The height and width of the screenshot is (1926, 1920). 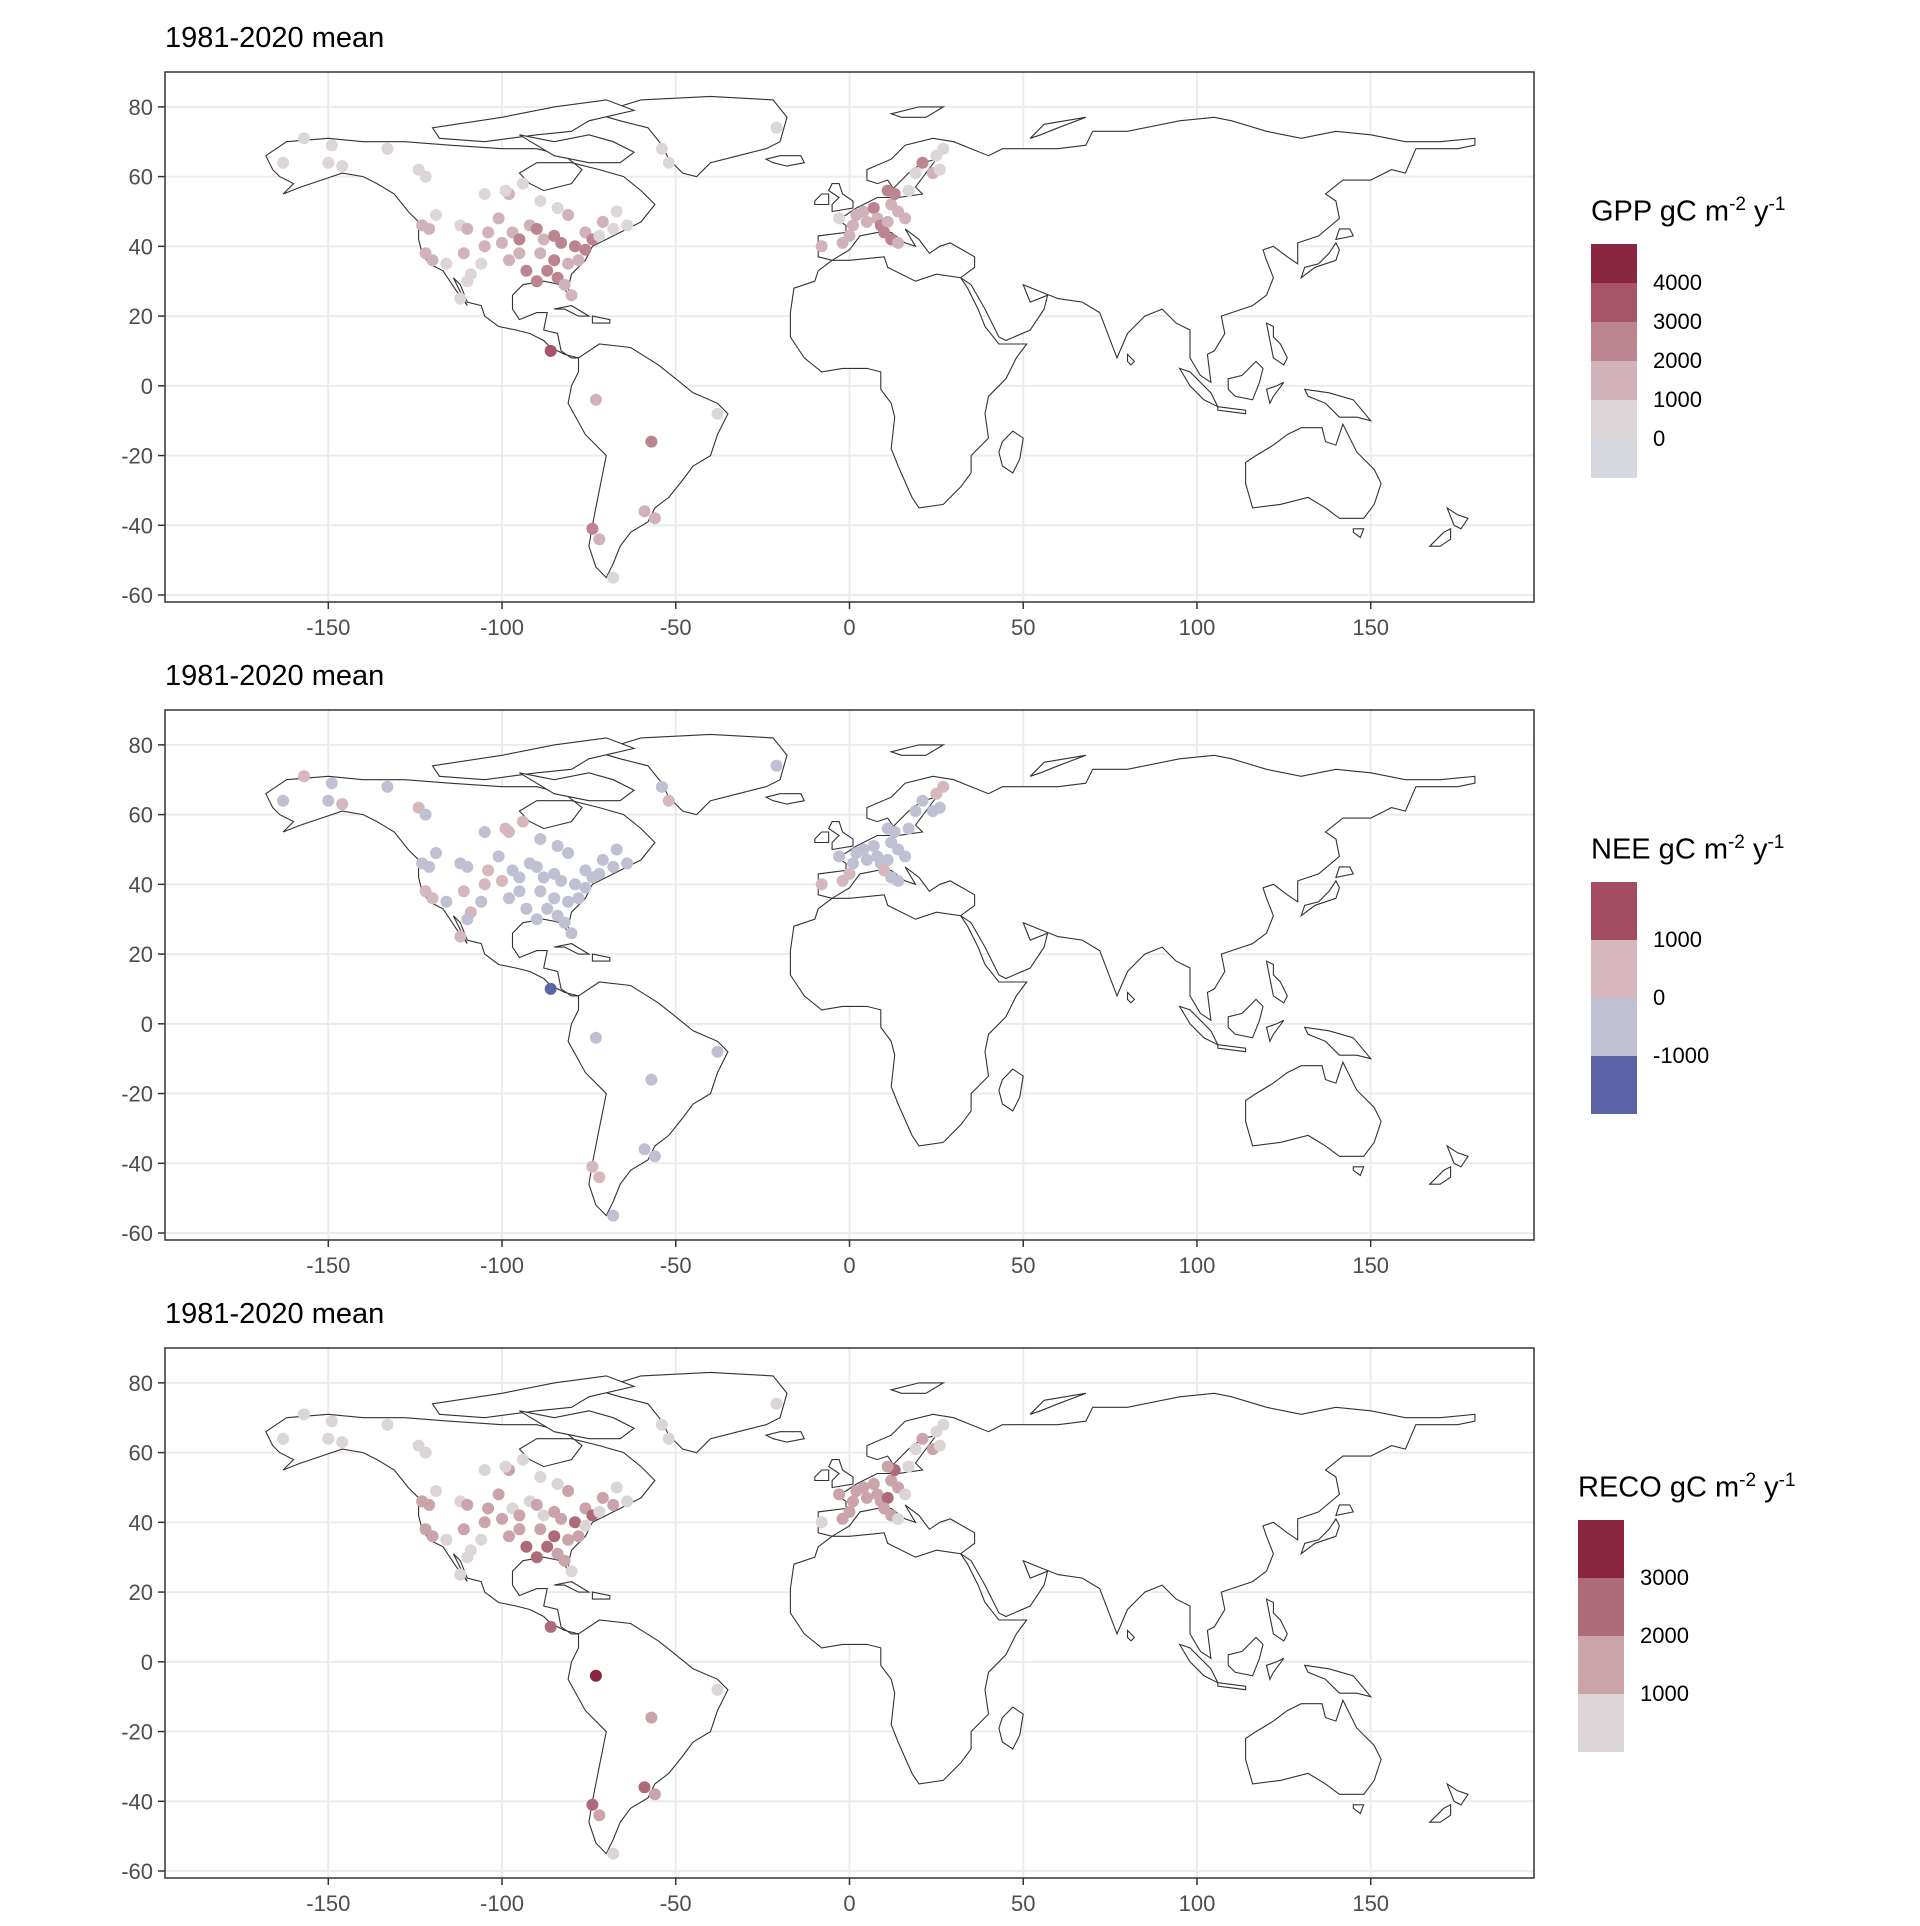 What do you see at coordinates (1688, 849) in the screenshot?
I see `legend-title: NEE gC m-2 y-1` at bounding box center [1688, 849].